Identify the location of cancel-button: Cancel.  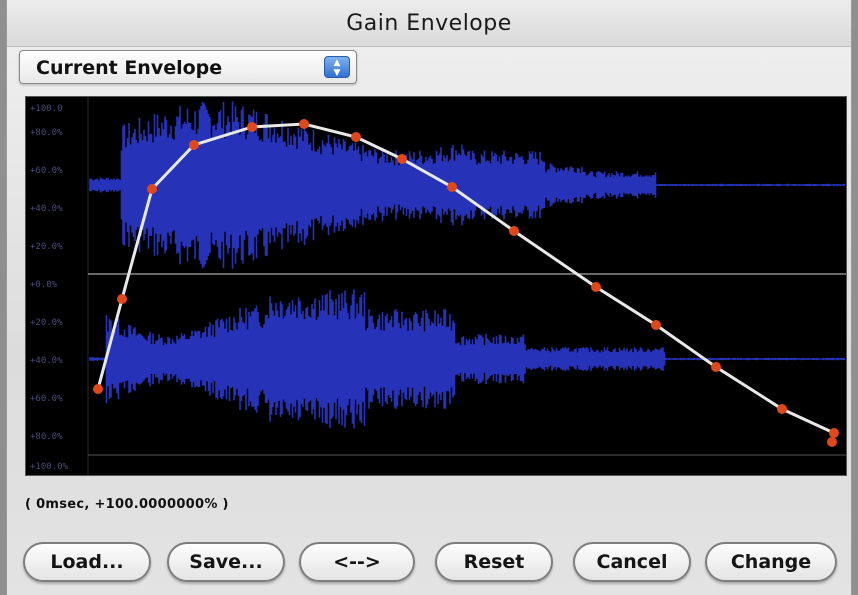
(632, 562).